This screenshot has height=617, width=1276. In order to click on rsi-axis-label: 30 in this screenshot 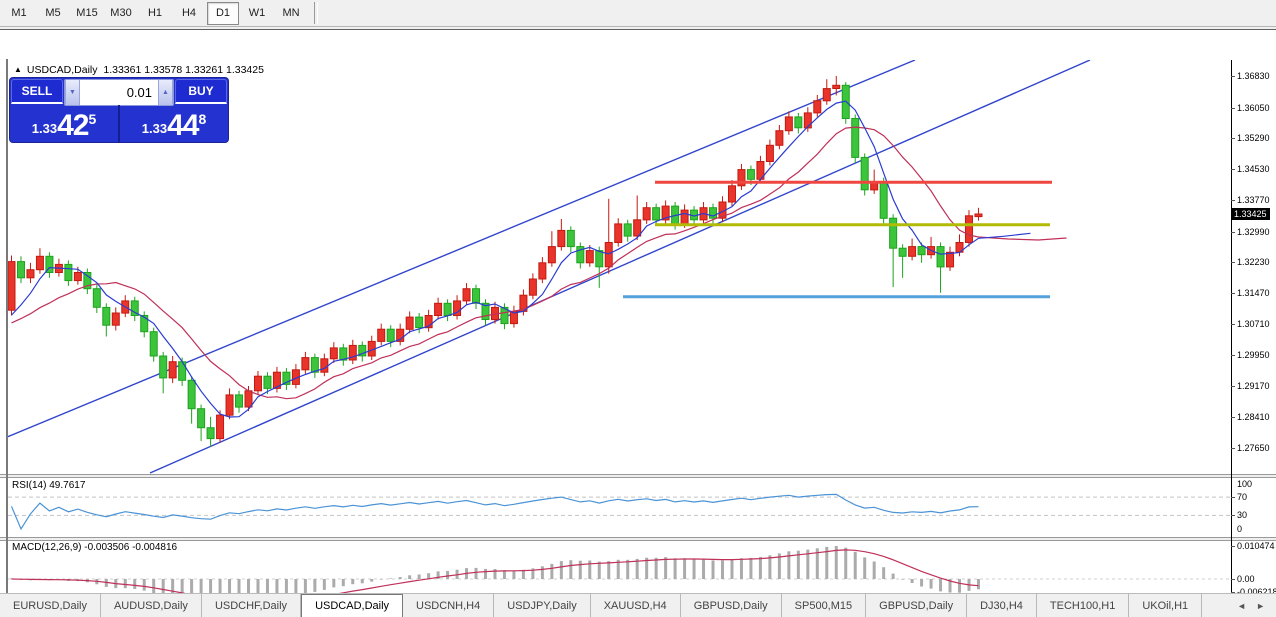, I will do `click(1242, 515)`.